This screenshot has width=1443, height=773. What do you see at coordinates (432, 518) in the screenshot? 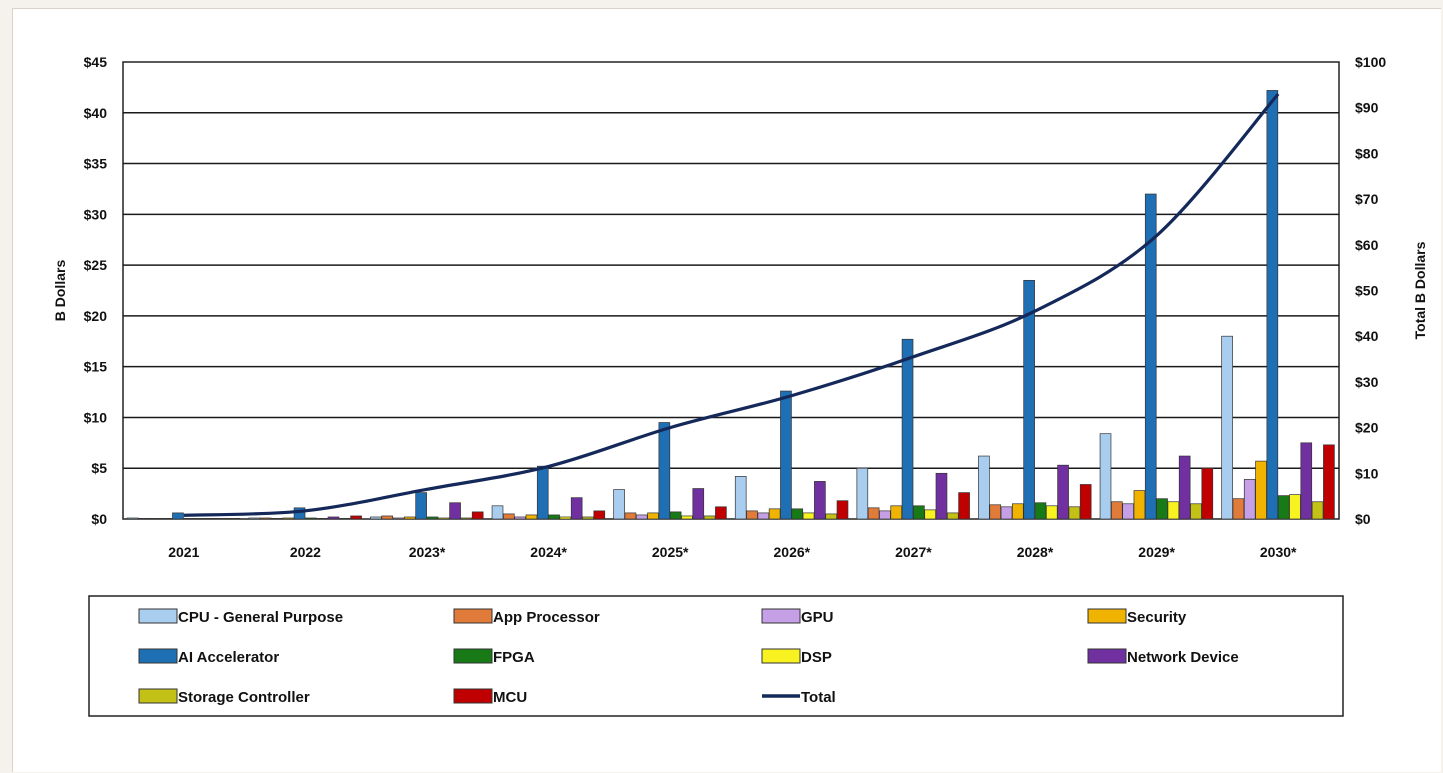
I see `bar-fpga-2023` at bounding box center [432, 518].